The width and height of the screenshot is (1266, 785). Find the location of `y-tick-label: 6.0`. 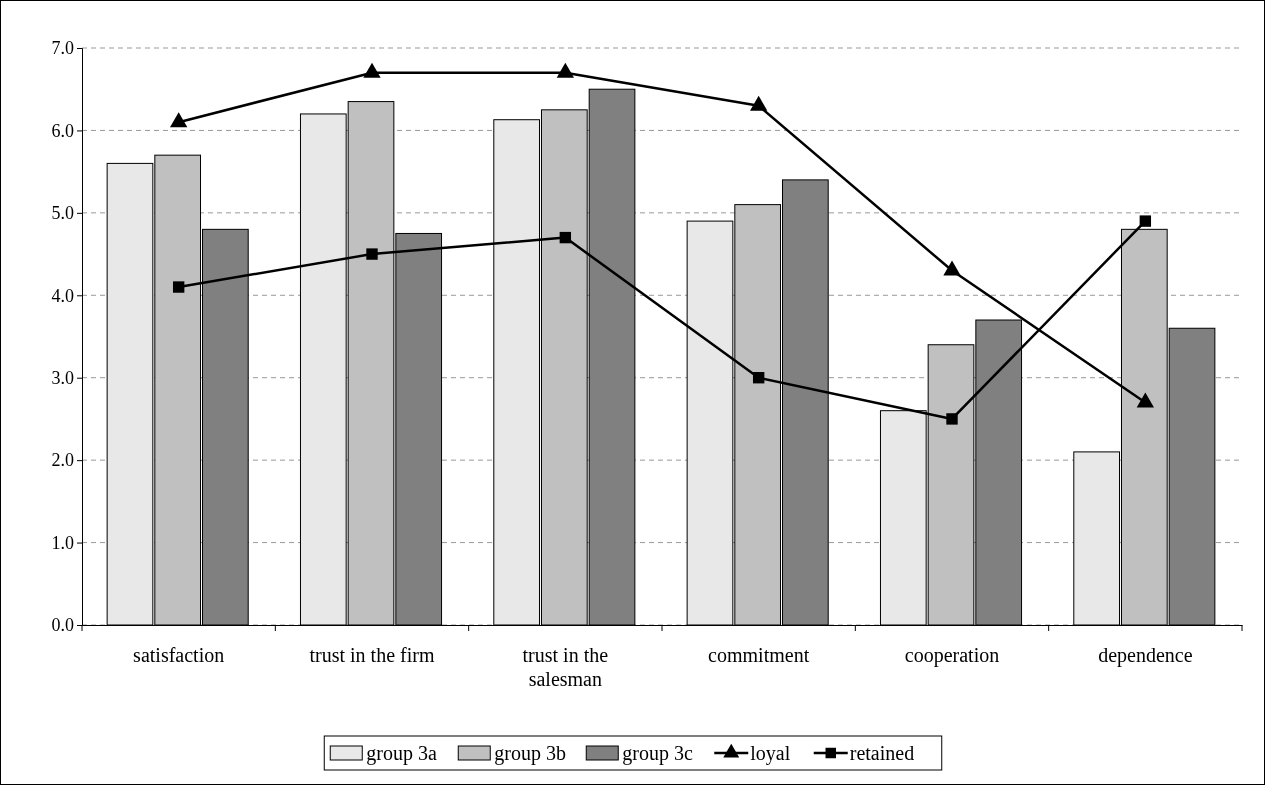

y-tick-label: 6.0 is located at coordinates (62, 130).